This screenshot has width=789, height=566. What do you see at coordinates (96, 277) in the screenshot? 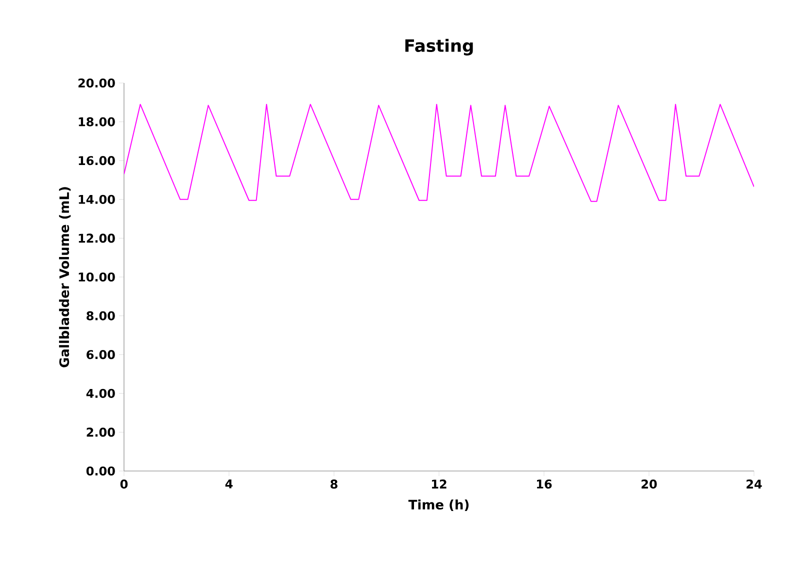
I see `y-tick-label: 10.00` at bounding box center [96, 277].